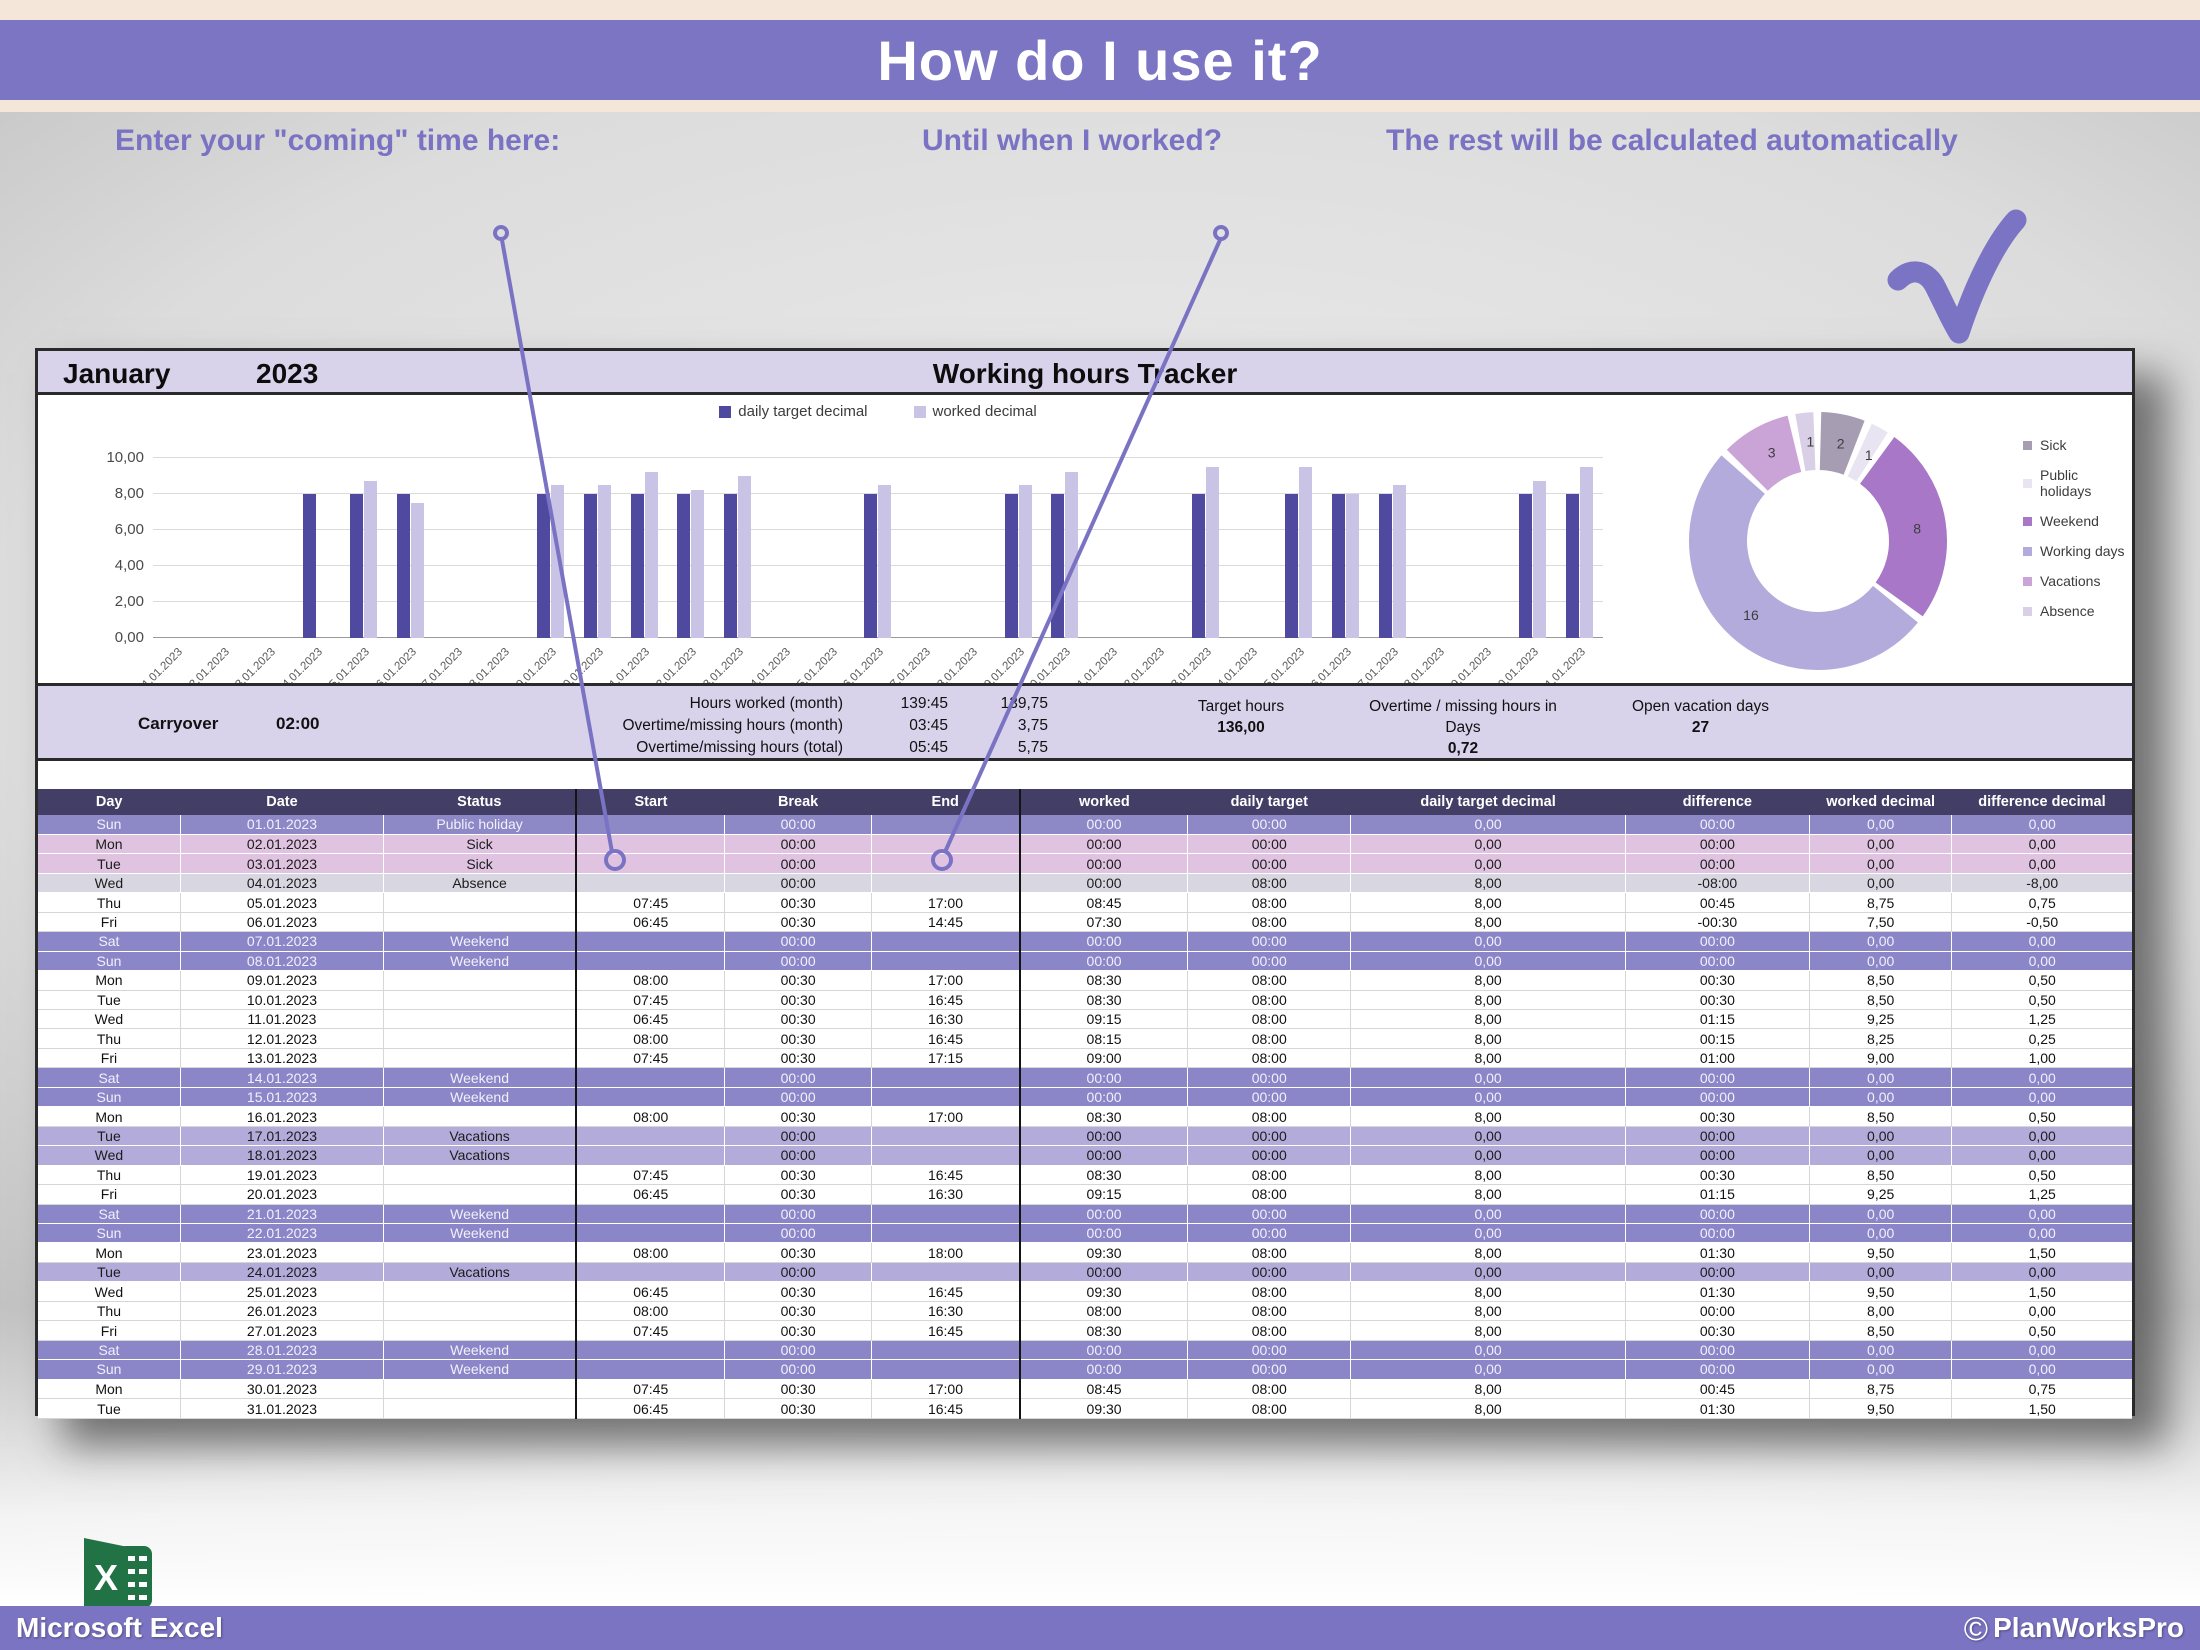 The height and width of the screenshot is (1650, 2200). I want to click on table-cell: 03.01.2023, so click(282, 863).